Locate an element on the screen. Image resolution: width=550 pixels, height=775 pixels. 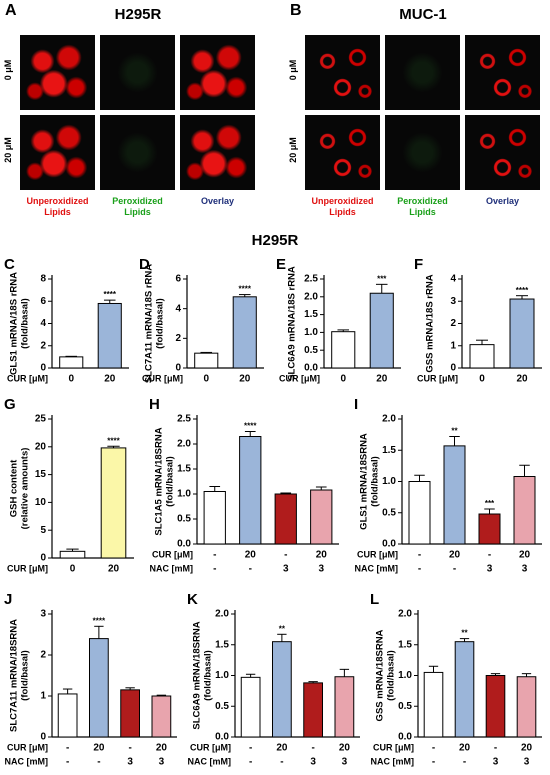
y-axis-label: GLS1 mRNA/18S rRNA is located at coordinates (14, 323).